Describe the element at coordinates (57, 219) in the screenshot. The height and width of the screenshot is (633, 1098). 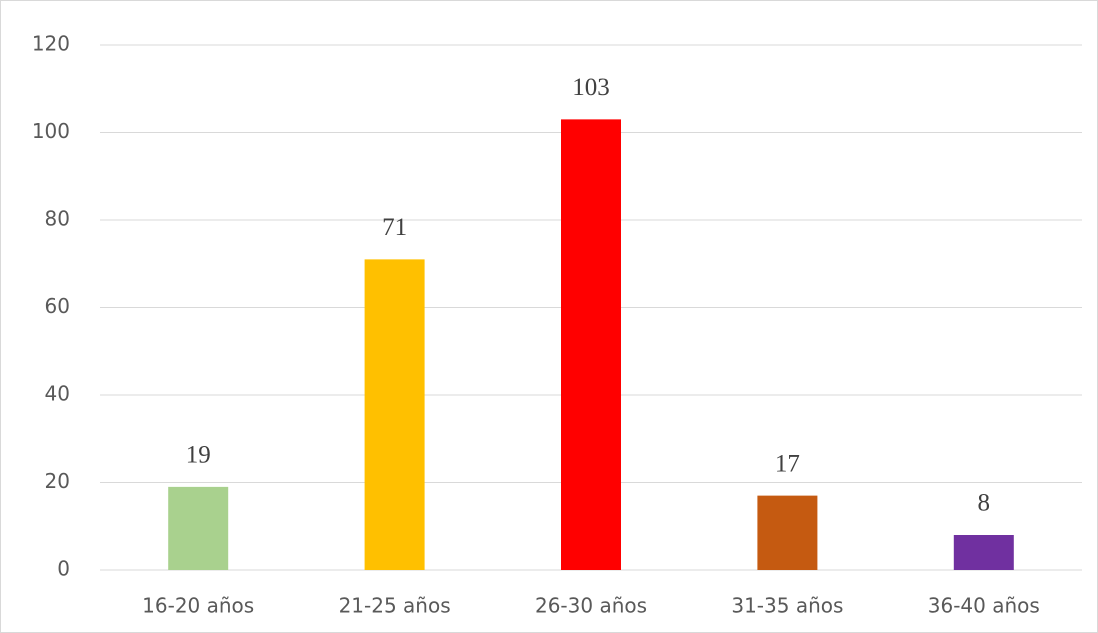
I see `y-tick-label: 80` at that location.